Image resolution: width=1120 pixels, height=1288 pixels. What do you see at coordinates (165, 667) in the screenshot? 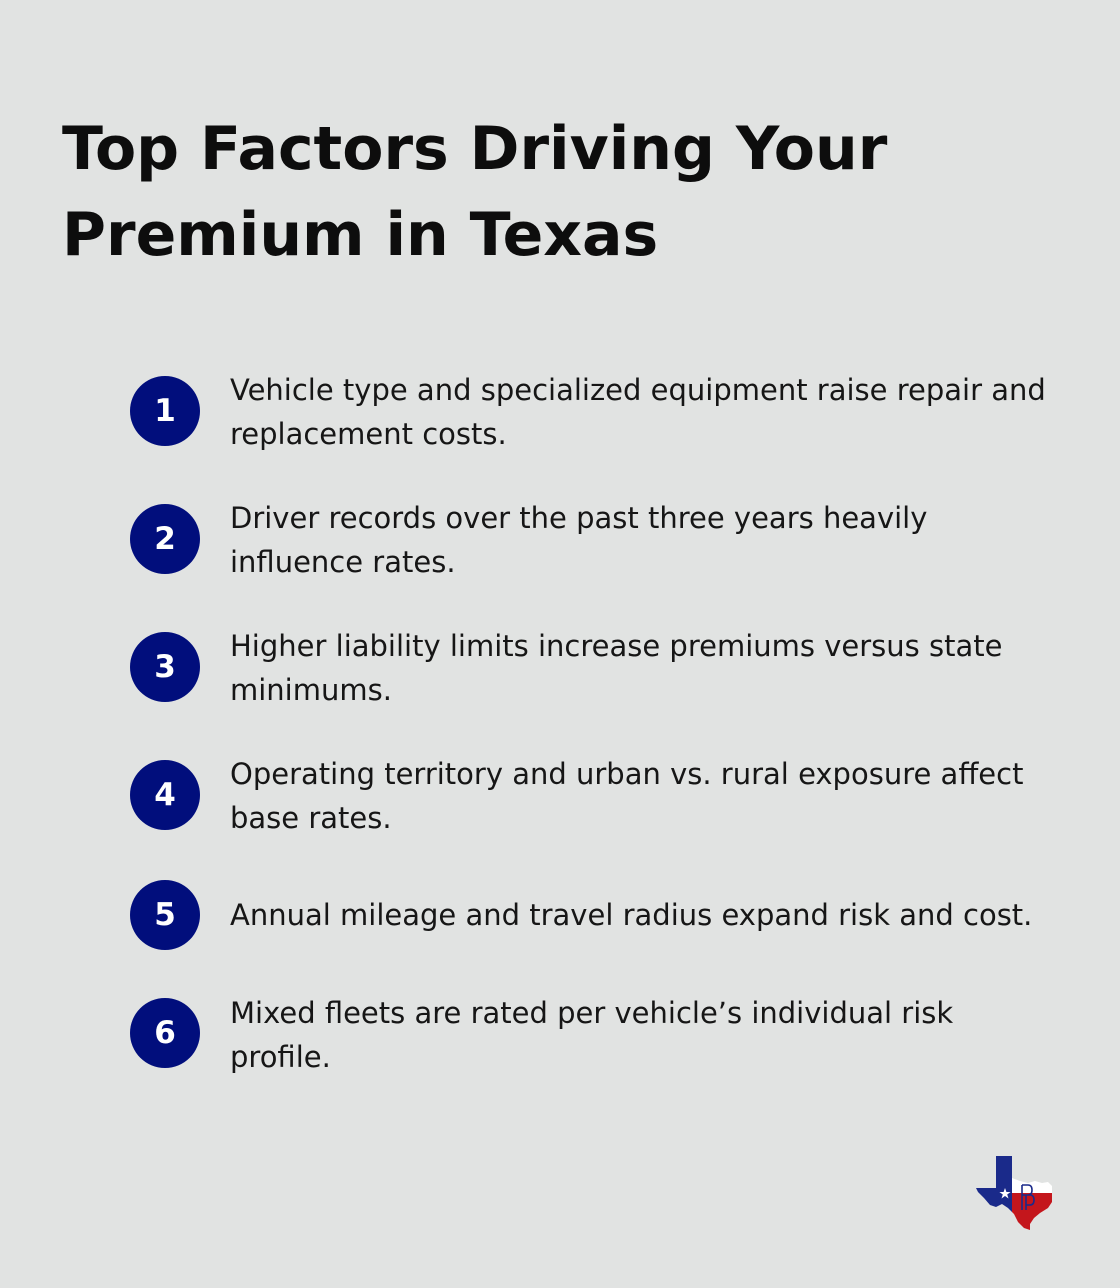
I see `number-badge: 3` at bounding box center [165, 667].